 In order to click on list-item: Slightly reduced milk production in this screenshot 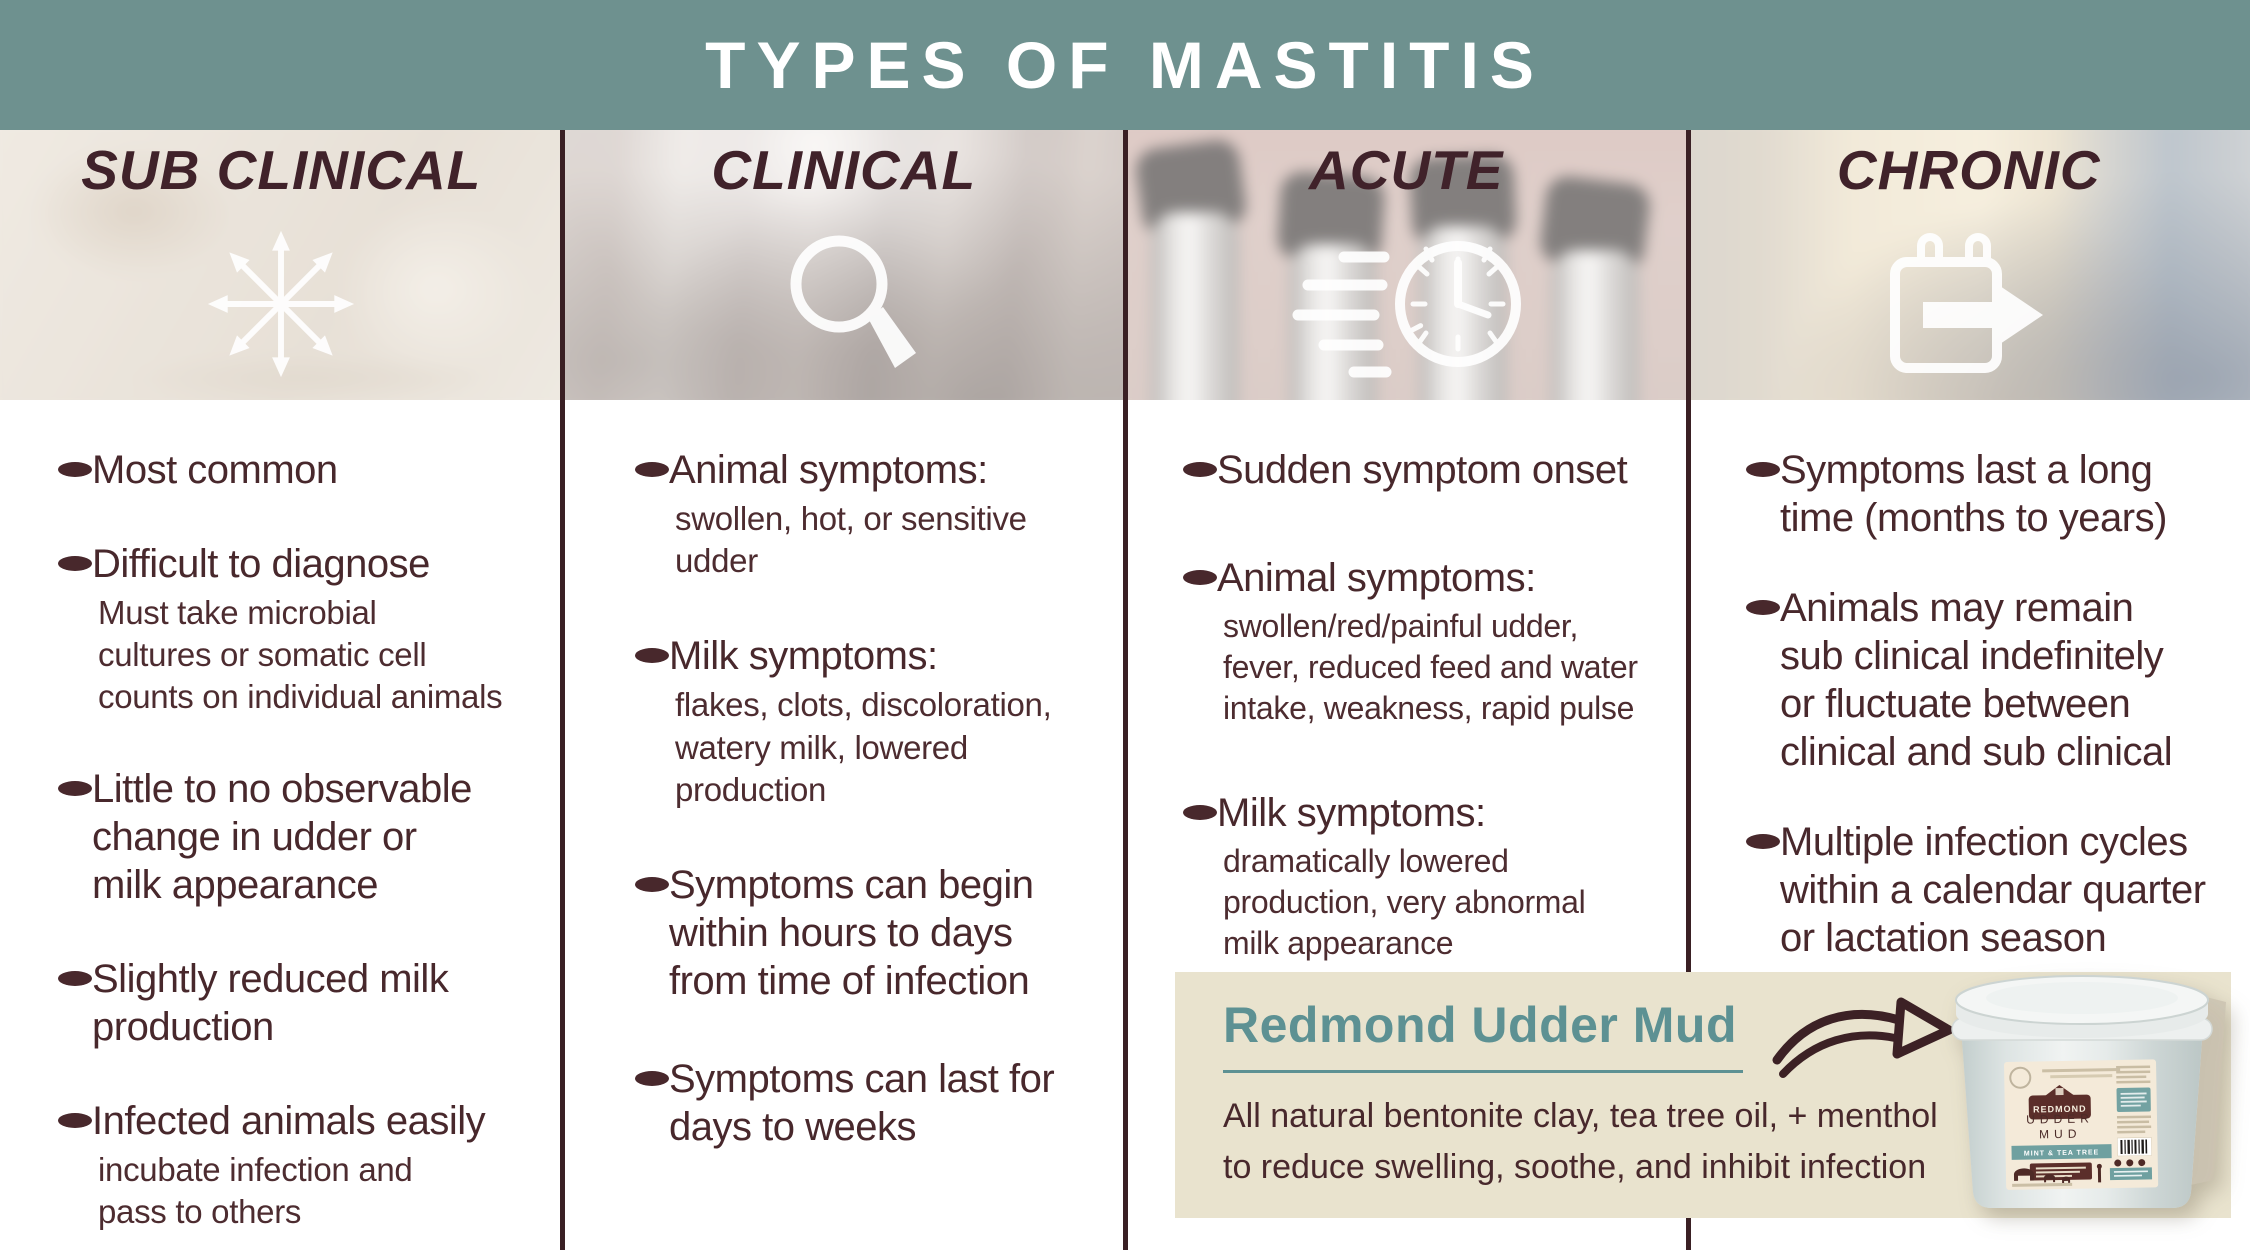, I will do `click(309, 1003)`.